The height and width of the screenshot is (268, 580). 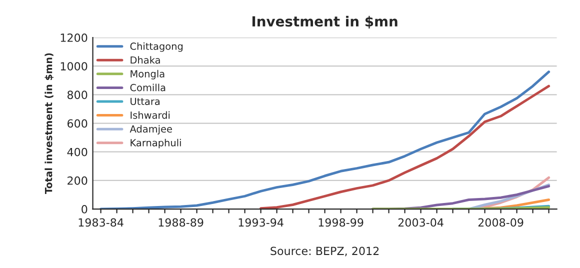 What do you see at coordinates (155, 143) in the screenshot?
I see `legend-label: Karnaphuli` at bounding box center [155, 143].